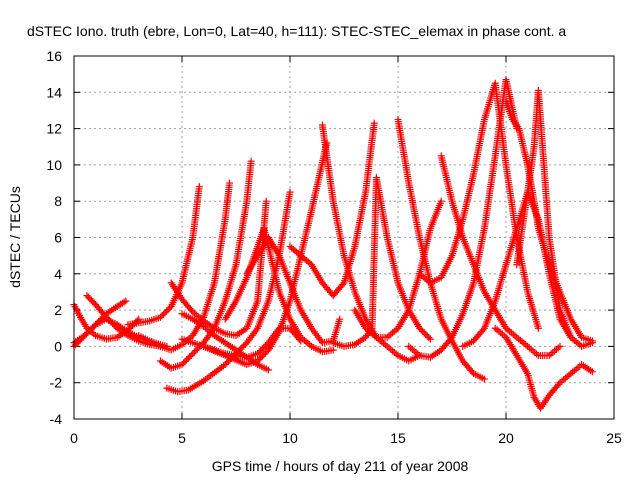 The width and height of the screenshot is (640, 480). What do you see at coordinates (15, 237) in the screenshot?
I see `y-axis-label: dSTEC / TECUs` at bounding box center [15, 237].